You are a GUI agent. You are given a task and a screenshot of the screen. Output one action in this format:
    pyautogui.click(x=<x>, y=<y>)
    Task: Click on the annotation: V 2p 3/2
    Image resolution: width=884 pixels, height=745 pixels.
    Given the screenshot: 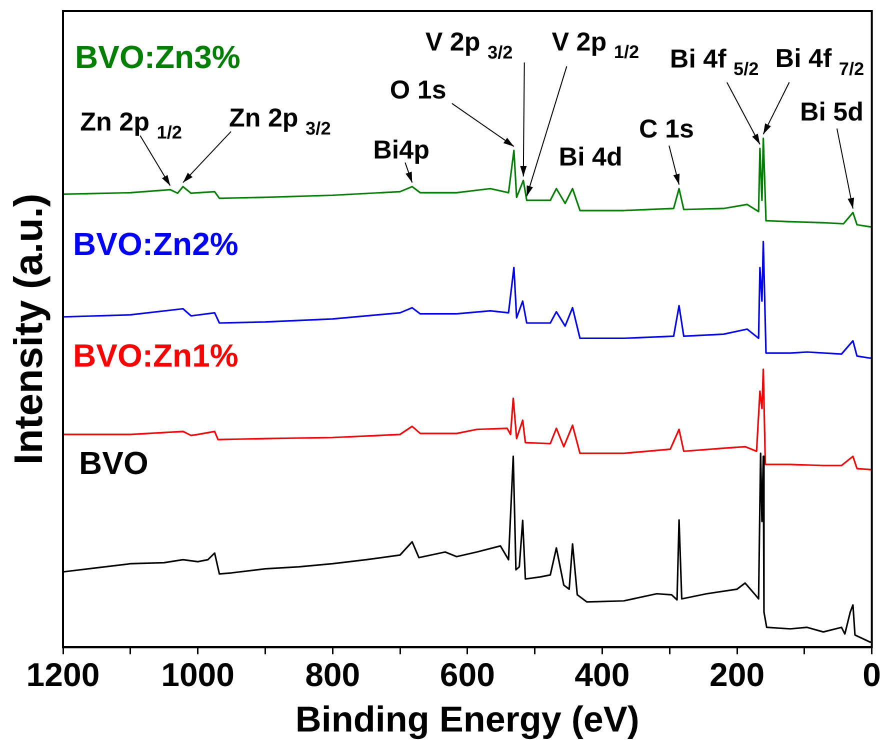 What is the action you would take?
    pyautogui.click(x=469, y=44)
    